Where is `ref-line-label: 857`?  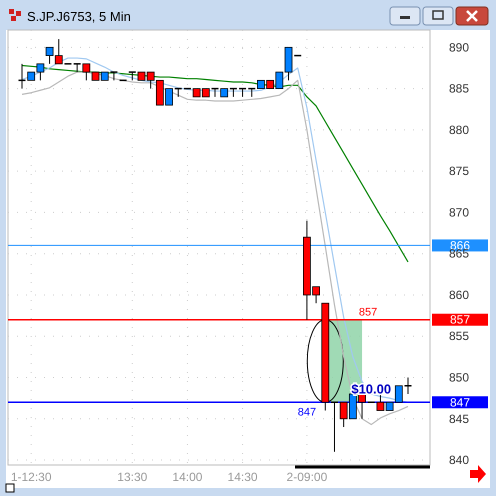
ref-line-label: 857 is located at coordinates (368, 312).